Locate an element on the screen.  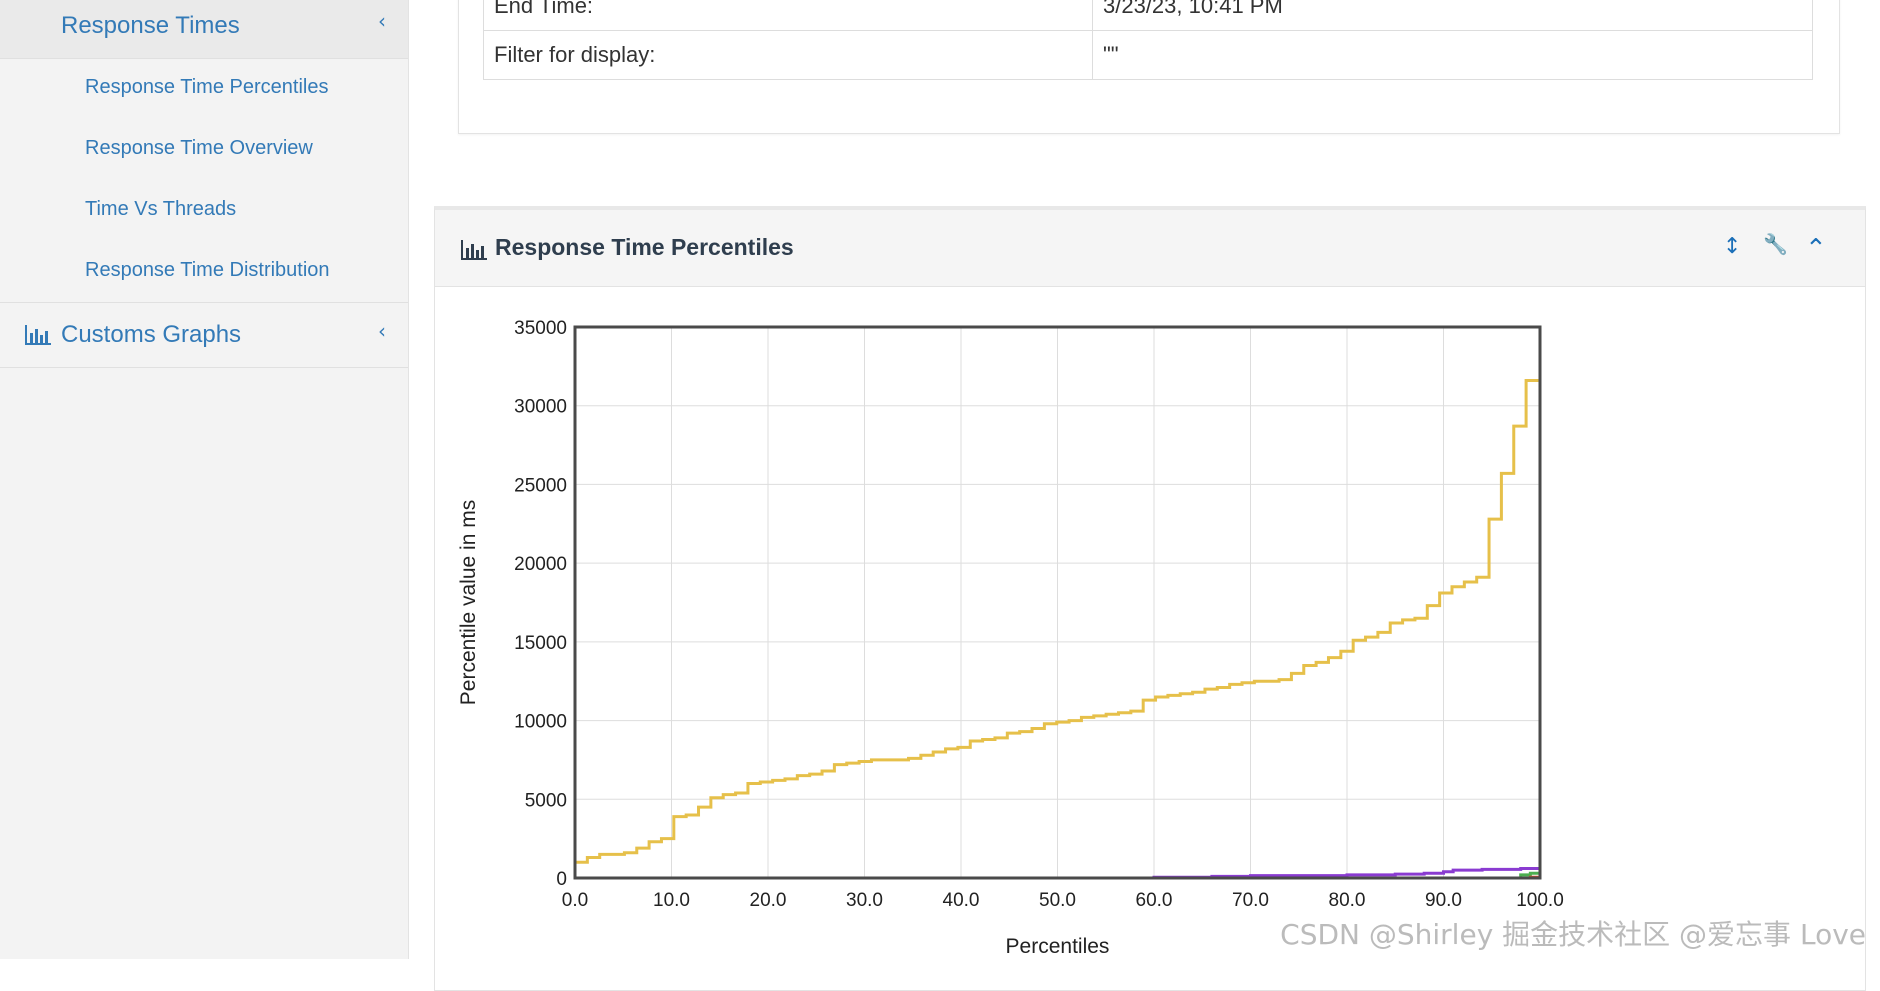
x-tick-label: 80.0 is located at coordinates (1347, 900).